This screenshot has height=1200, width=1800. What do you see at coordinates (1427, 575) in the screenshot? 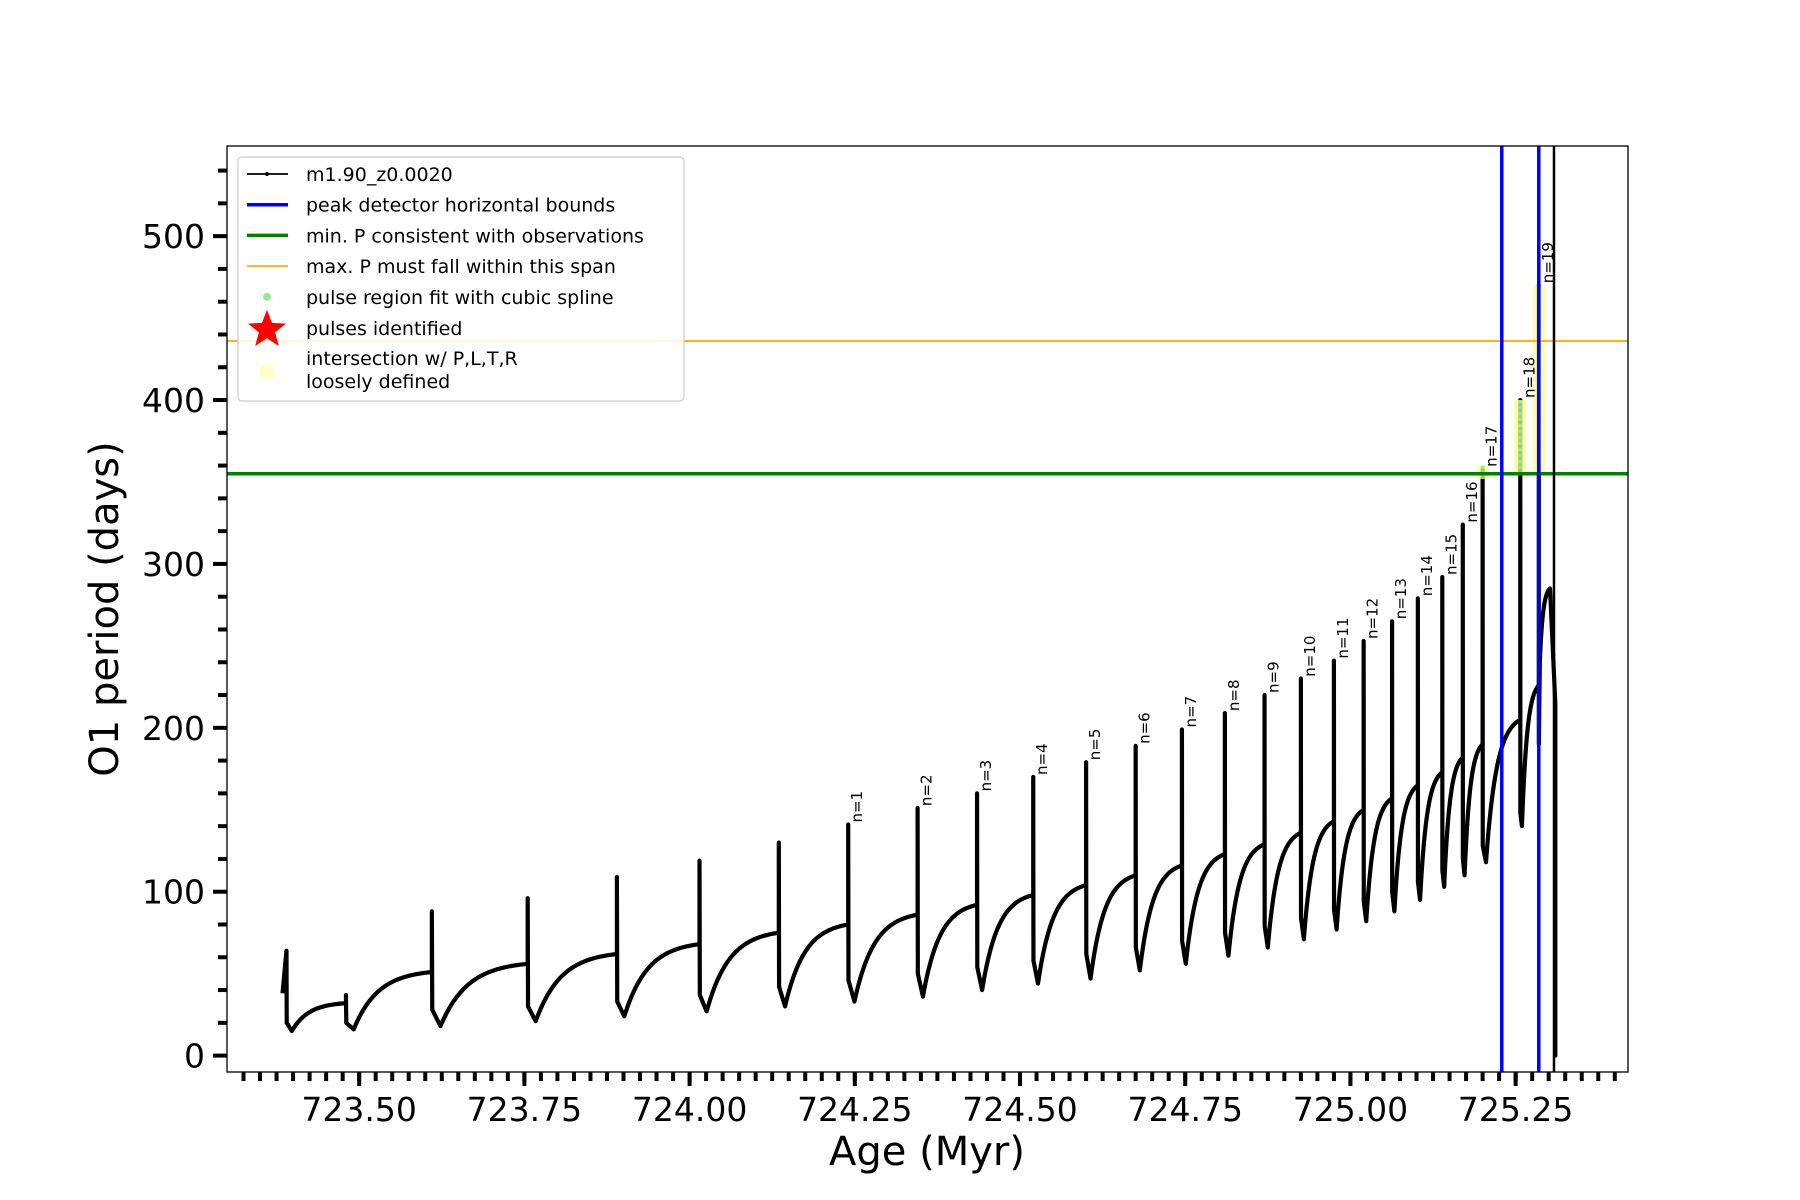
I see `pulse-label: n=14` at bounding box center [1427, 575].